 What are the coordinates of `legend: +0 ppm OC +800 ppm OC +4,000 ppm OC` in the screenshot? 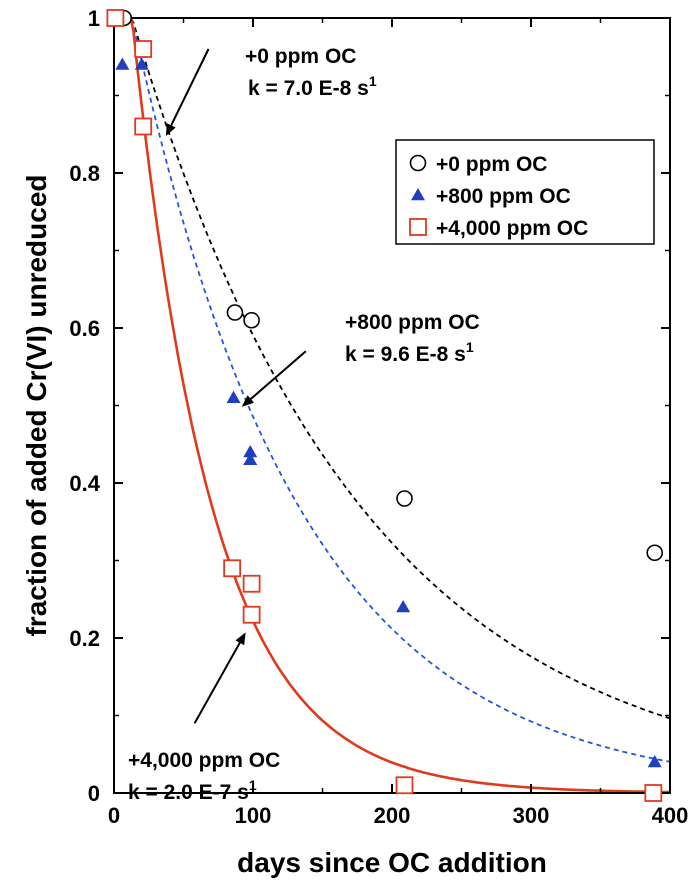 It's located at (525, 192).